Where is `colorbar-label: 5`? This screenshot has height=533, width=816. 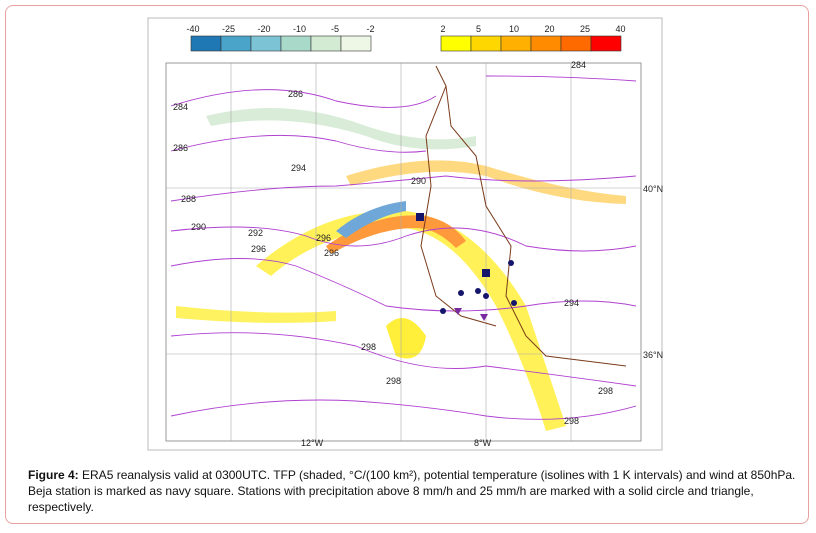
colorbar-label: 5 is located at coordinates (478, 29).